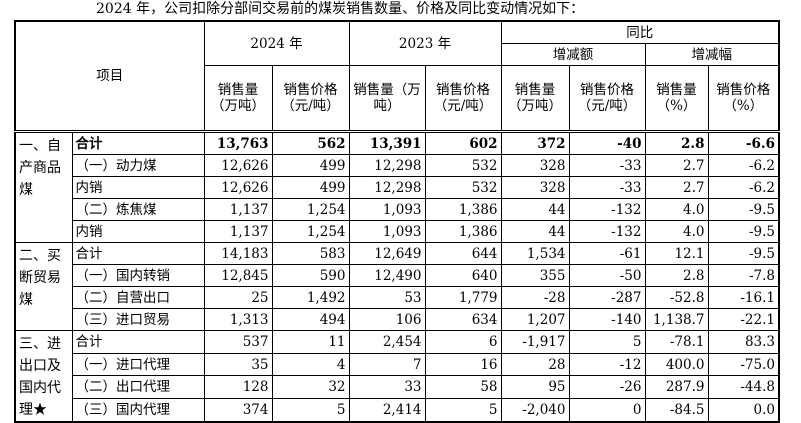  Describe the element at coordinates (535, 275) in the screenshot. I see `value-cell-dv: 355` at that location.